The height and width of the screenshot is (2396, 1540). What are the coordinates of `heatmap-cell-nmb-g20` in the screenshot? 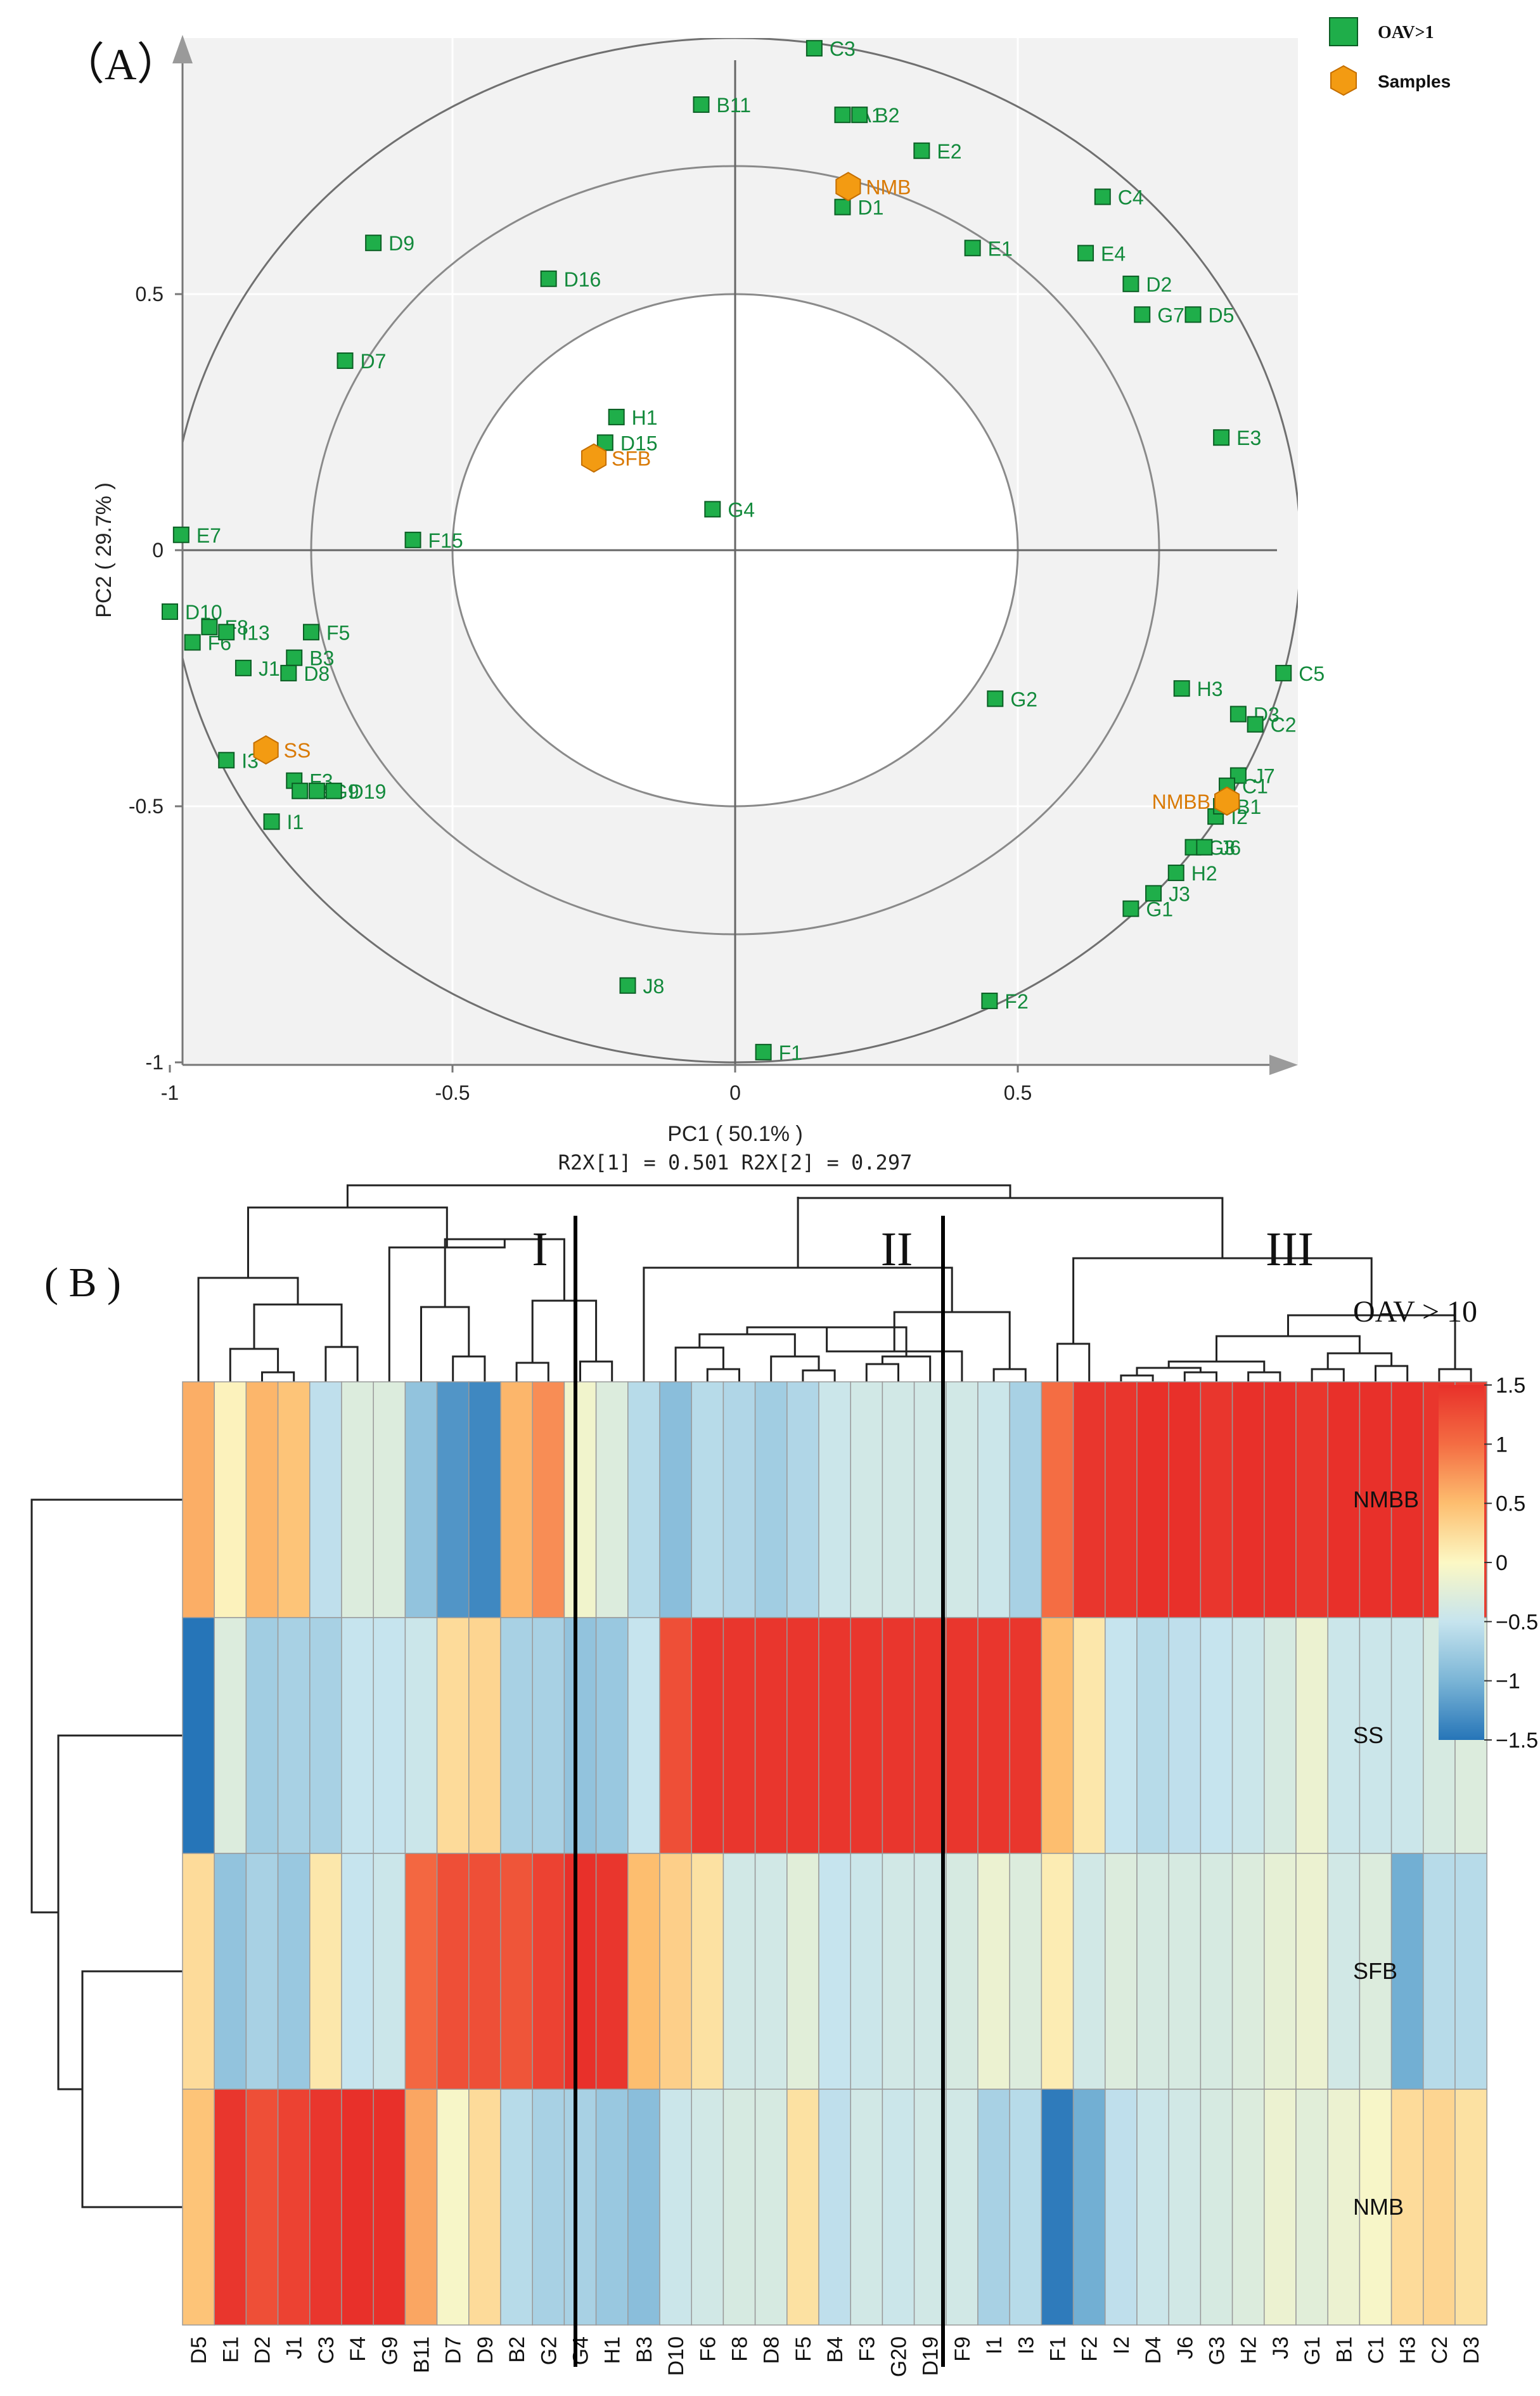 It's located at (898, 2207).